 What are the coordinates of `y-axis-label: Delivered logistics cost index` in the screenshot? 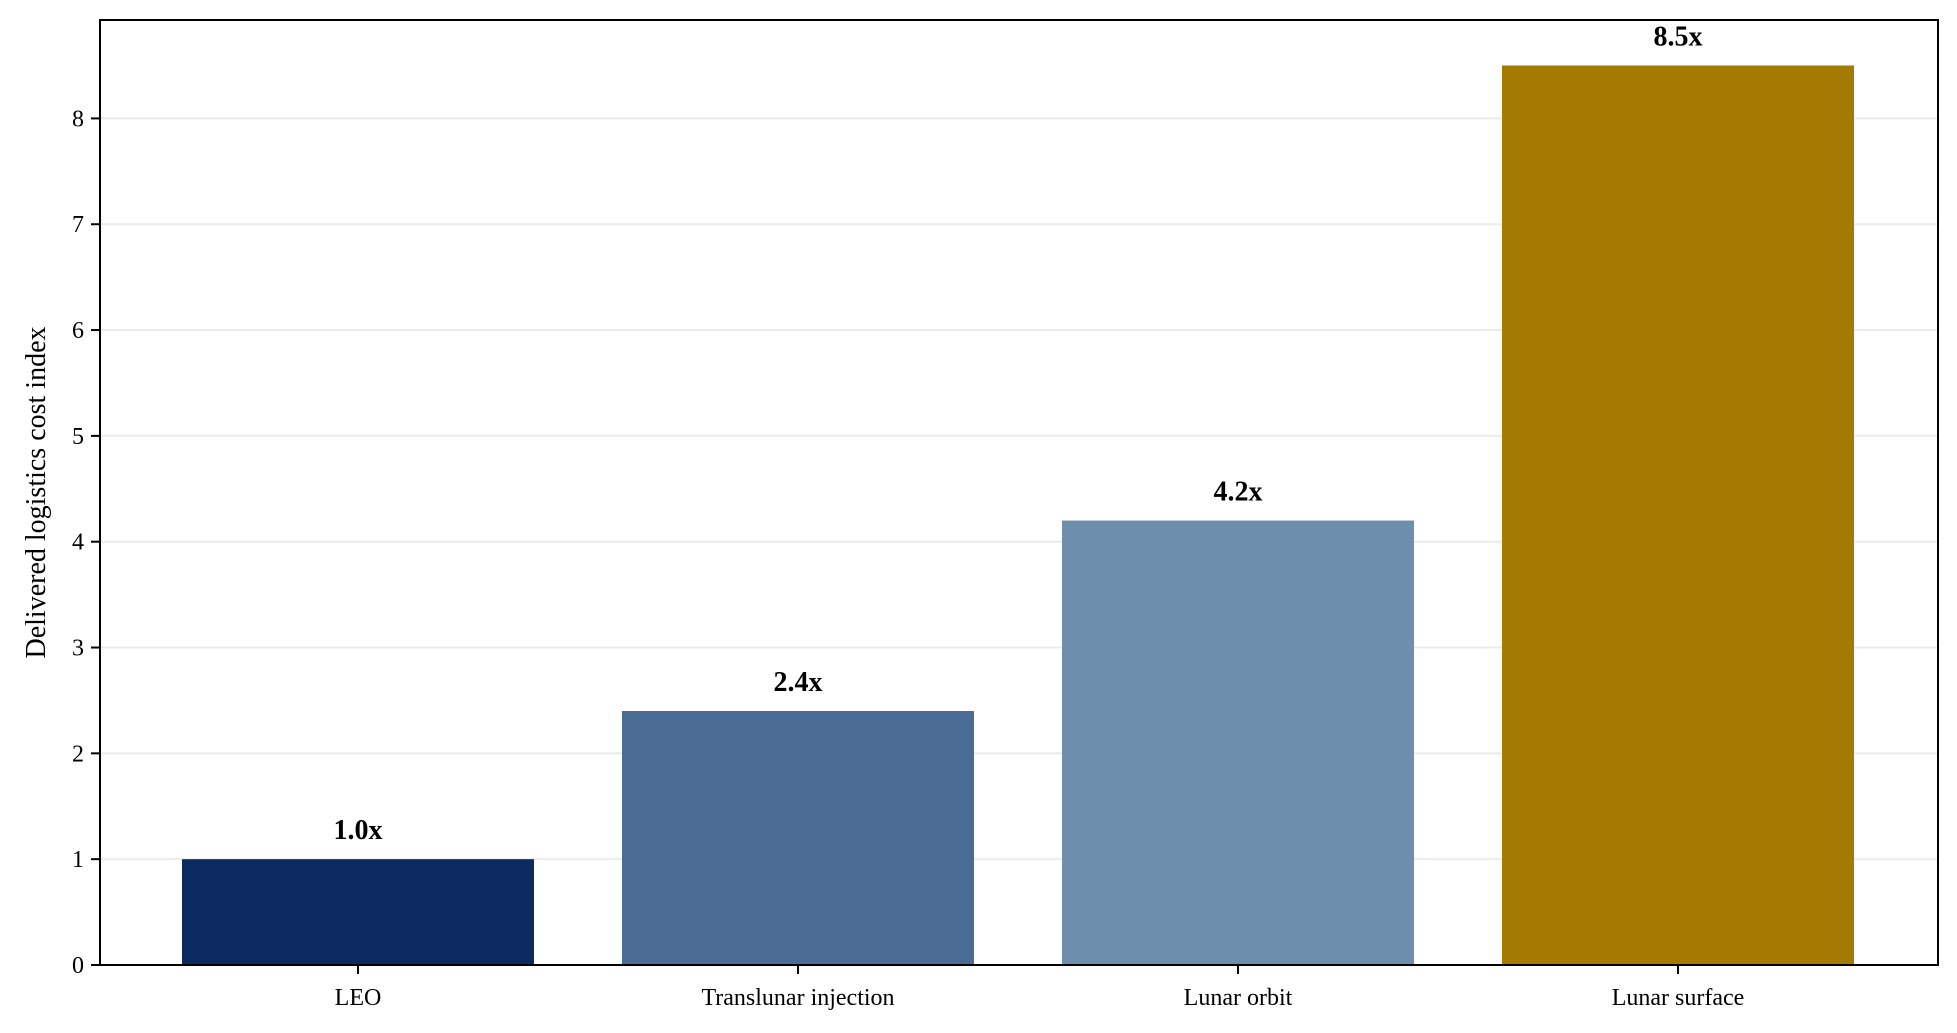 It's located at (36, 492).